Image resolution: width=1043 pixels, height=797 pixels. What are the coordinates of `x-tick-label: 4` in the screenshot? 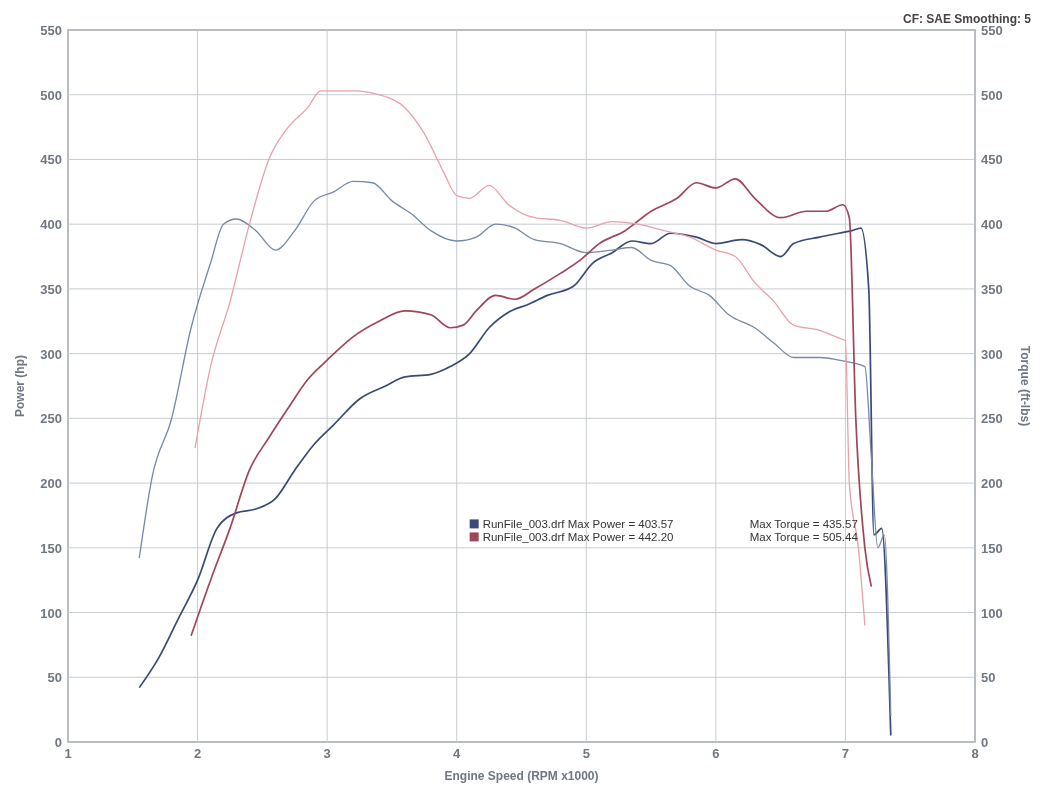 It's located at (457, 753).